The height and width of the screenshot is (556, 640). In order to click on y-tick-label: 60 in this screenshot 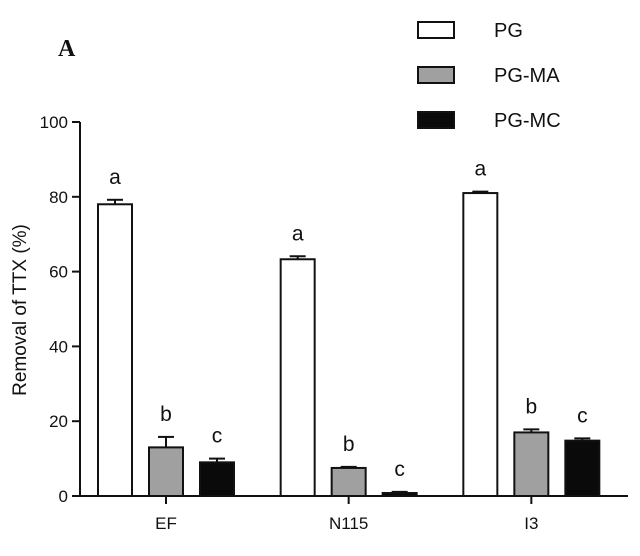, I will do `click(58, 272)`.